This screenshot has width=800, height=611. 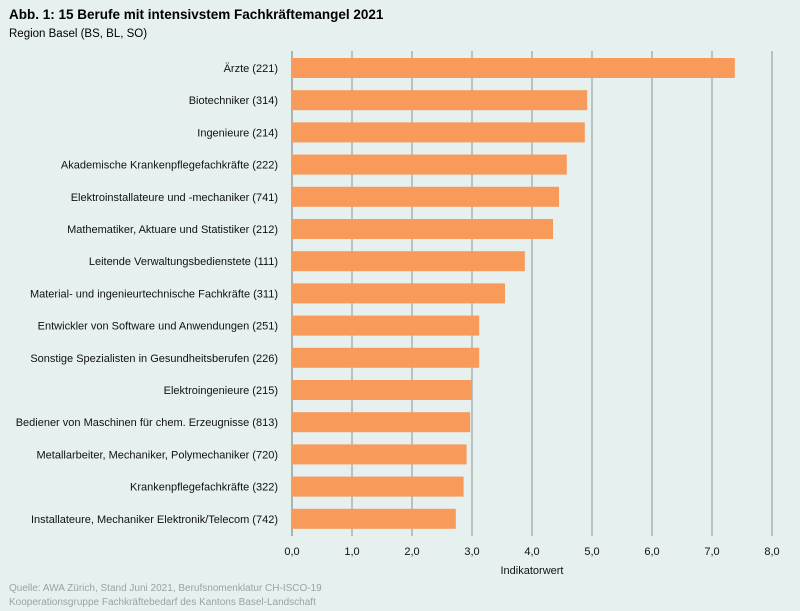 I want to click on x-tick-label-3: 3,0, so click(x=471, y=552).